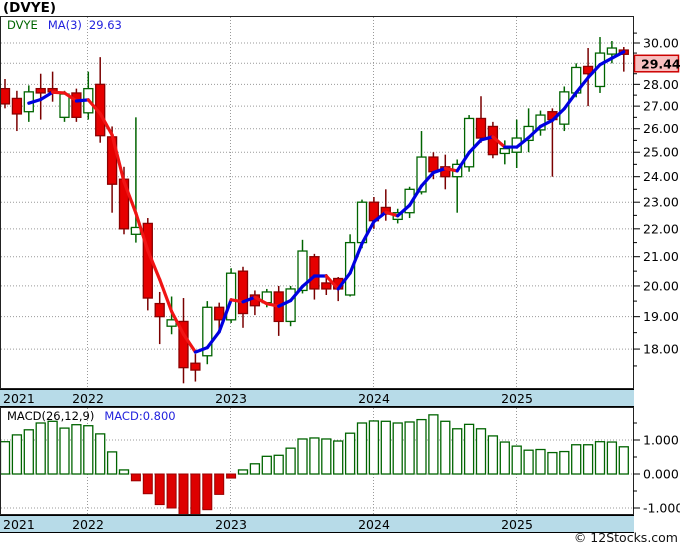 Image resolution: width=680 pixels, height=546 pixels. What do you see at coordinates (661, 152) in the screenshot?
I see `axis-tick-label: 25.00` at bounding box center [661, 152].